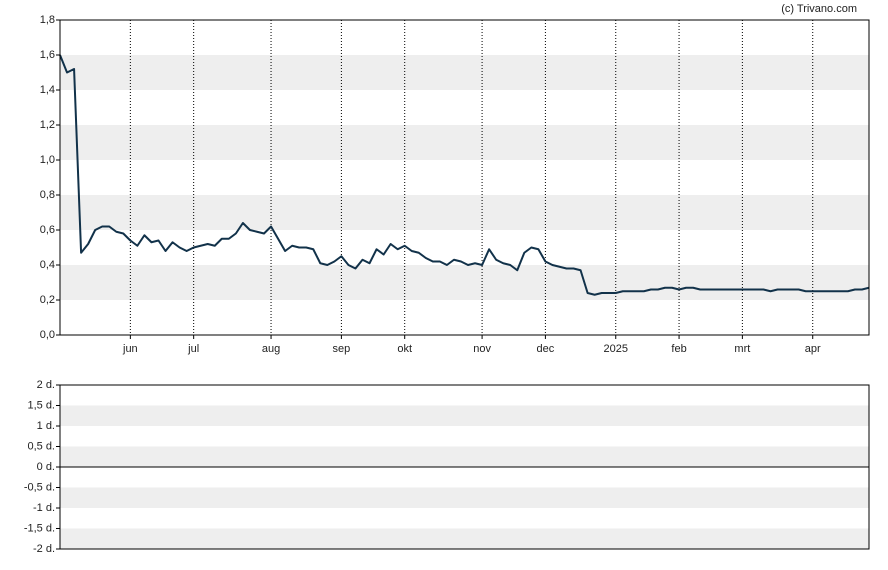 Image resolution: width=888 pixels, height=570 pixels. What do you see at coordinates (482, 349) in the screenshot?
I see `x-tick-label: nov` at bounding box center [482, 349].